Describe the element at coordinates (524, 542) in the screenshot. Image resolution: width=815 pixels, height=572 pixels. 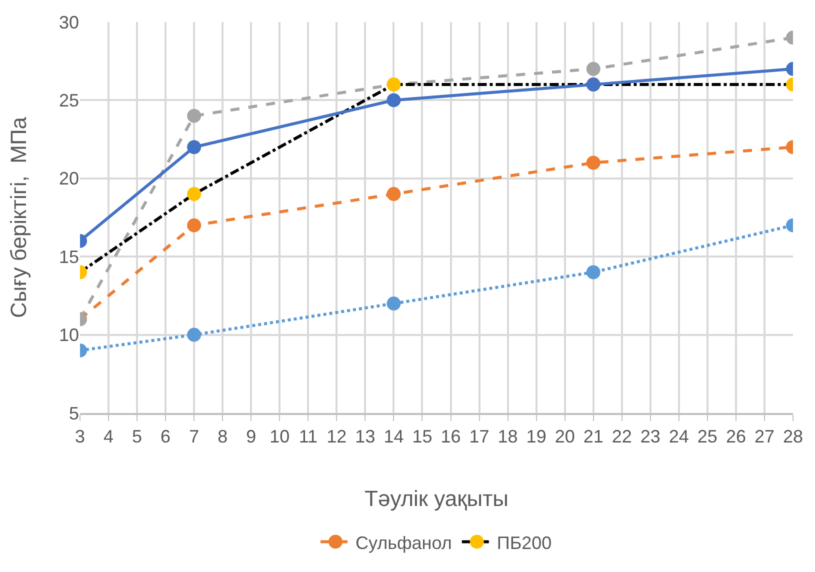
I see `legend-label: ПБ200` at that location.